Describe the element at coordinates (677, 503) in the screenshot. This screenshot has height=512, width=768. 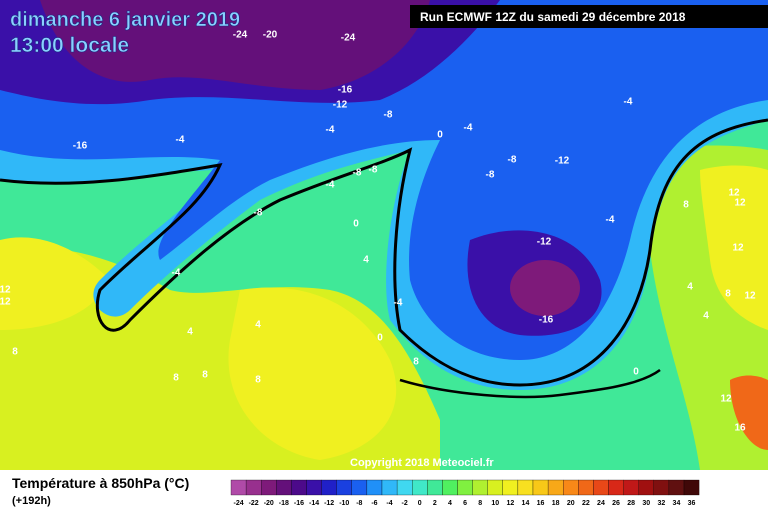
I see `scale-label: 34` at that location.